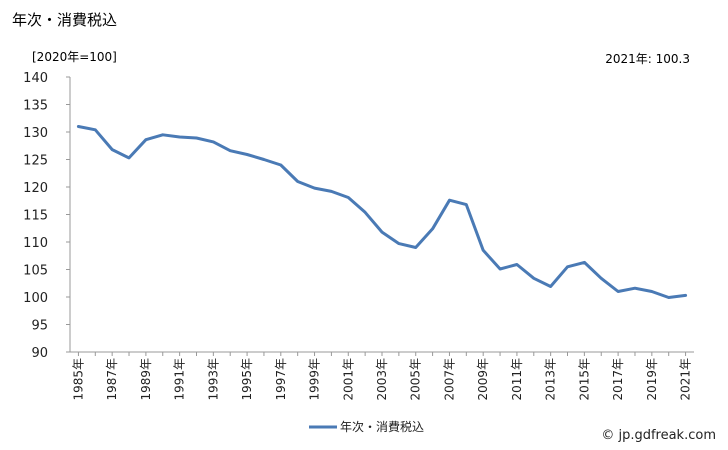  I want to click on x-tick-label: 1987年, so click(112, 379).